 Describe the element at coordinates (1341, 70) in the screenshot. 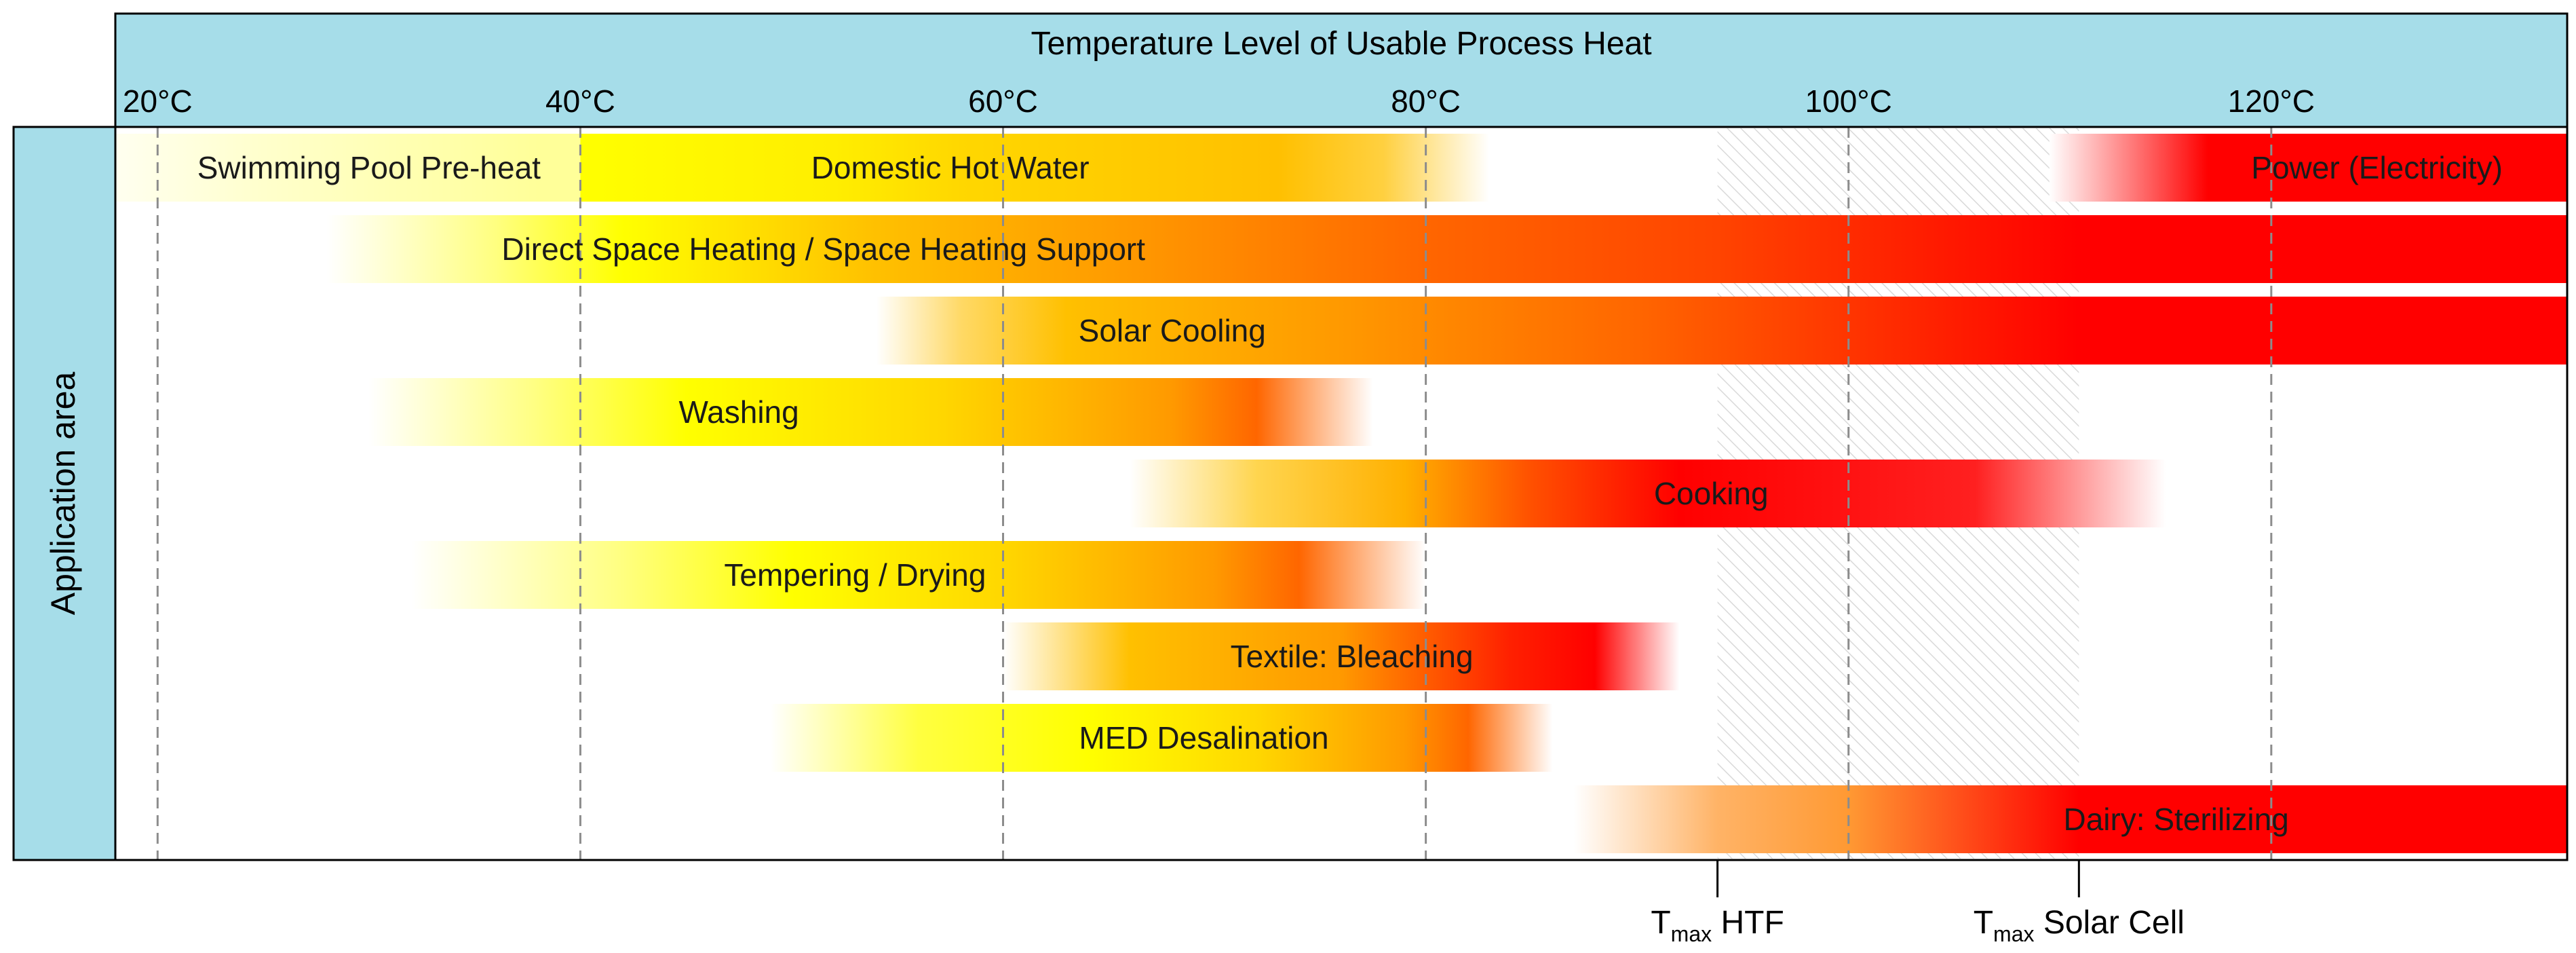

I see `header-band` at that location.